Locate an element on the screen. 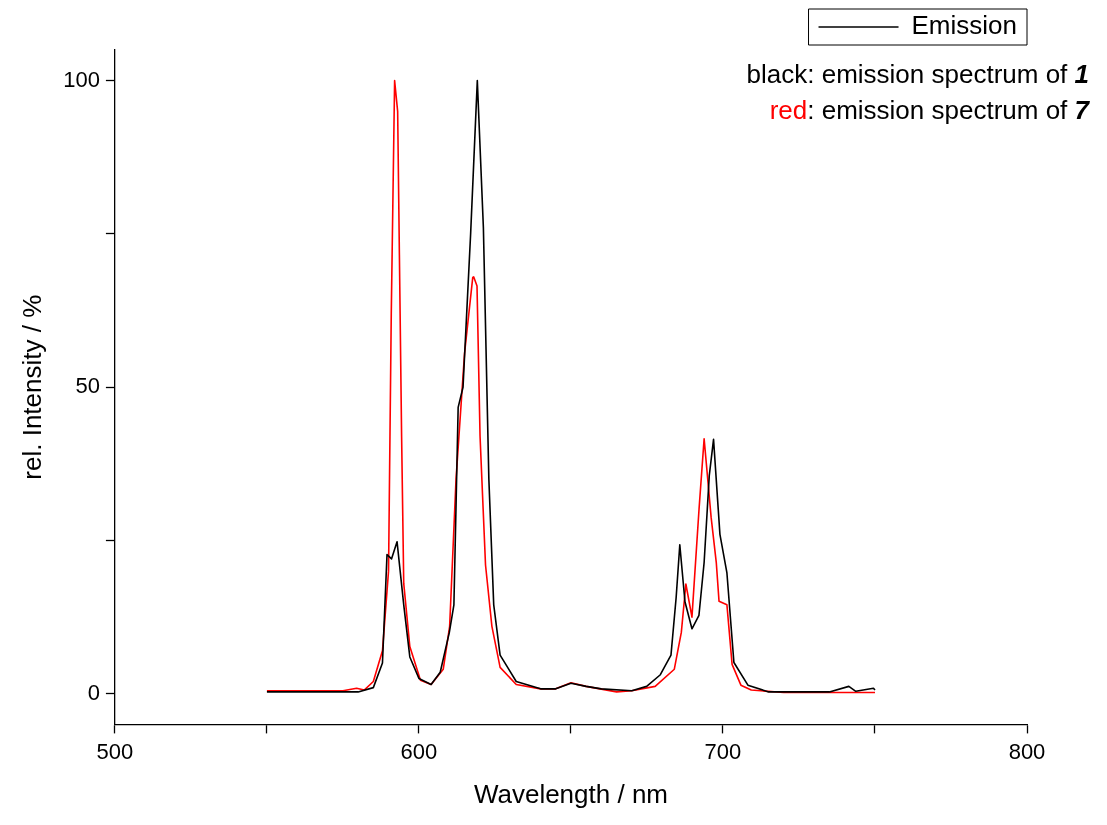  y-axis-title: rel. Intensity / % is located at coordinates (31, 387).